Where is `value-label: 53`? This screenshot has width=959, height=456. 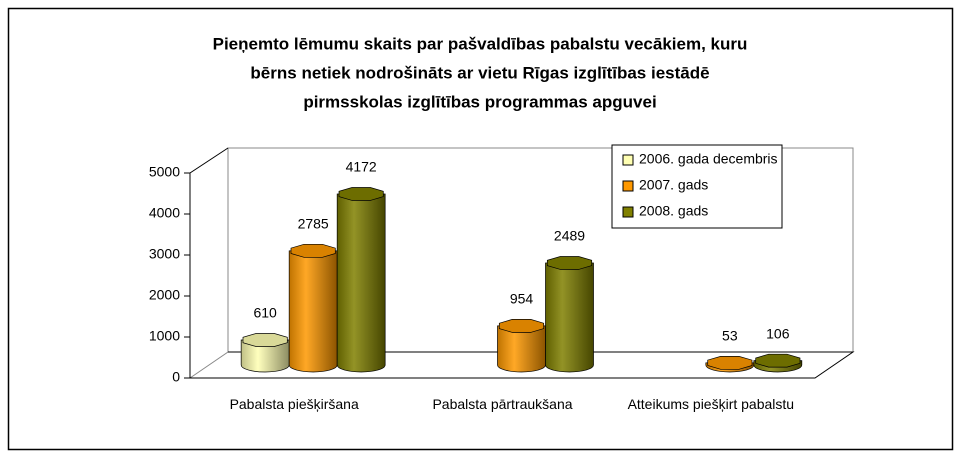
value-label: 53 is located at coordinates (730, 336).